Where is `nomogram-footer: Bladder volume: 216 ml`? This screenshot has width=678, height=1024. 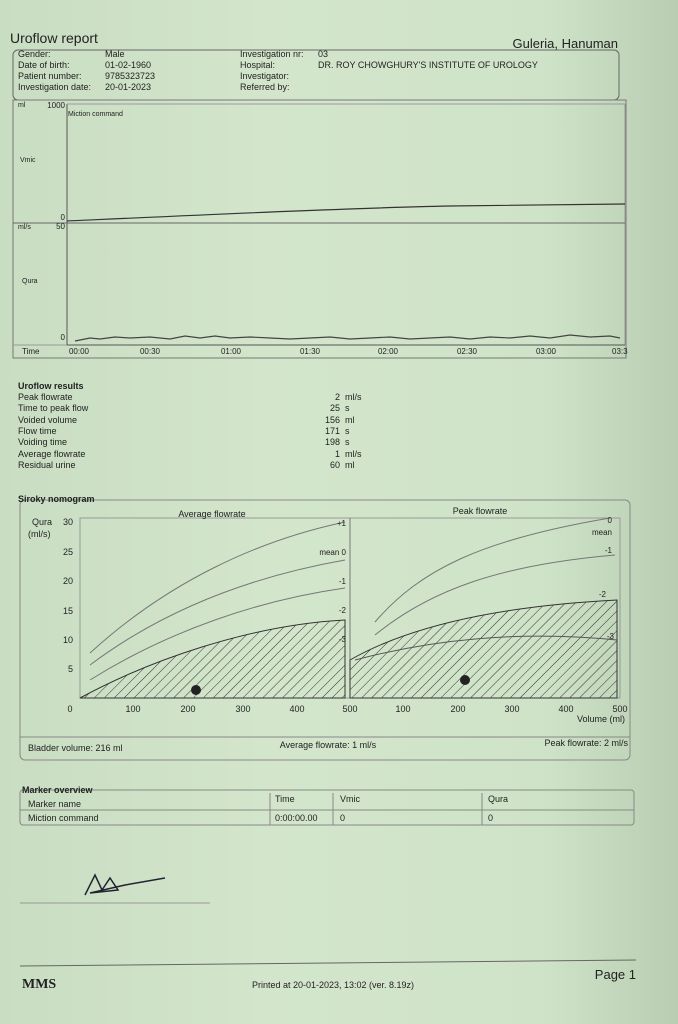 nomogram-footer: Bladder volume: 216 ml is located at coordinates (75, 748).